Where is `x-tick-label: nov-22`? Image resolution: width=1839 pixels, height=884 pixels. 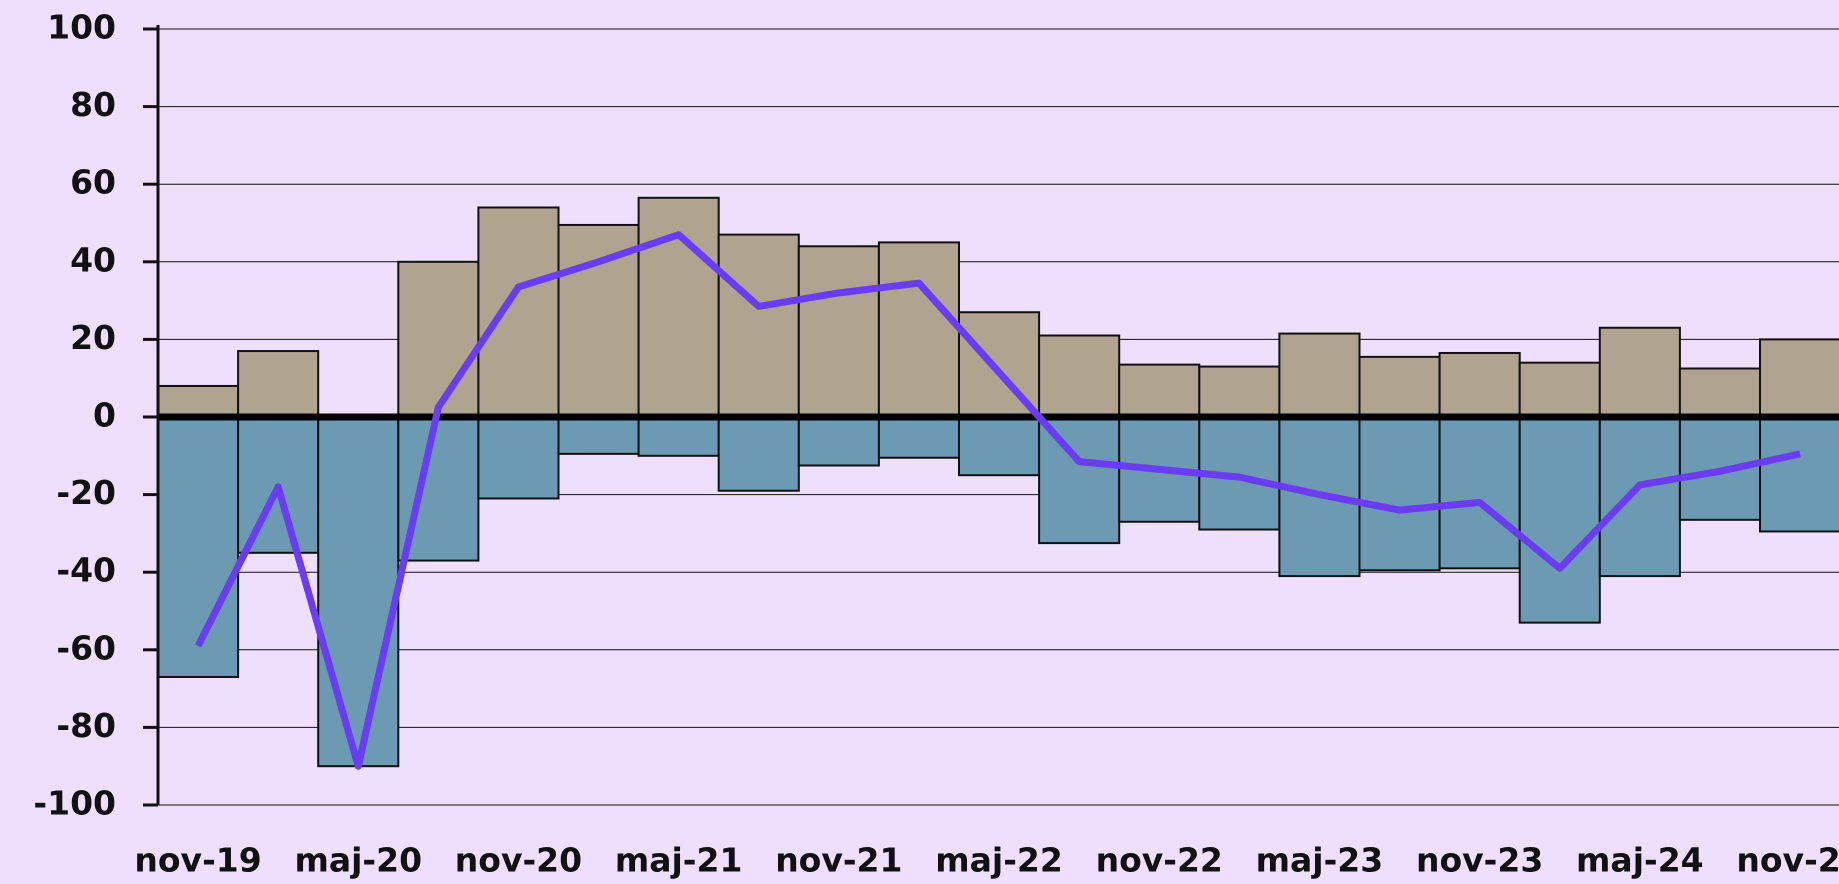 x-tick-label: nov-22 is located at coordinates (1159, 860).